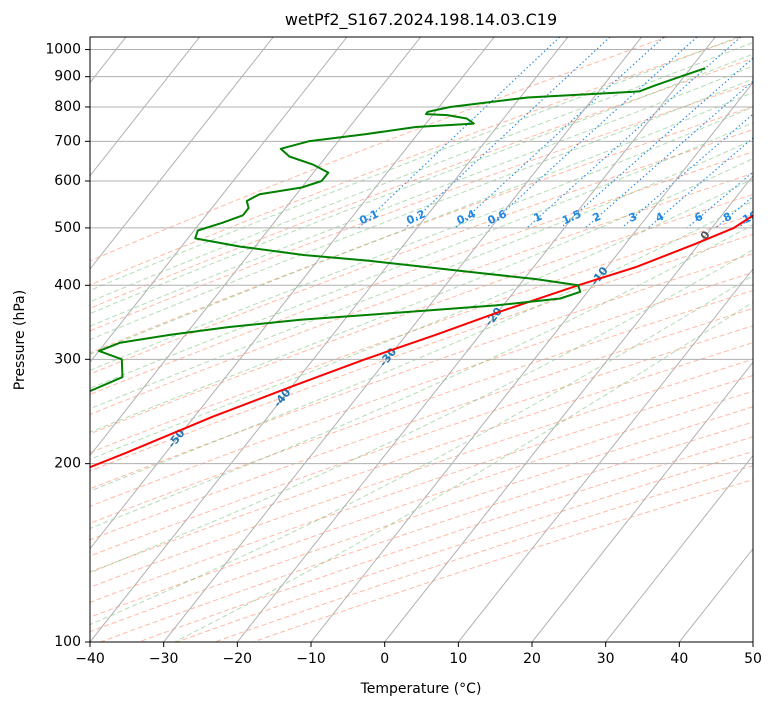 The image size is (775, 708). What do you see at coordinates (67, 359) in the screenshot?
I see `y-tick-label: 300` at bounding box center [67, 359].